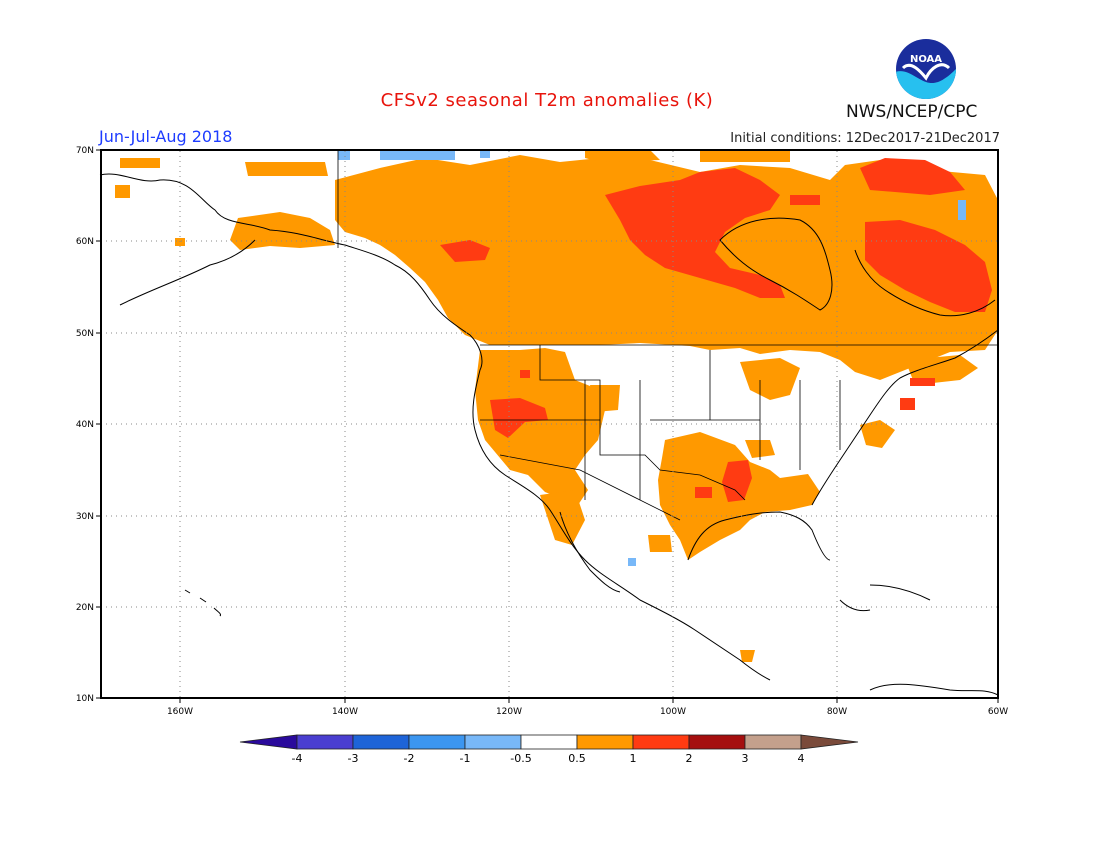 The image size is (1100, 850). What do you see at coordinates (85, 334) in the screenshot?
I see `lat-label: 50N` at bounding box center [85, 334].